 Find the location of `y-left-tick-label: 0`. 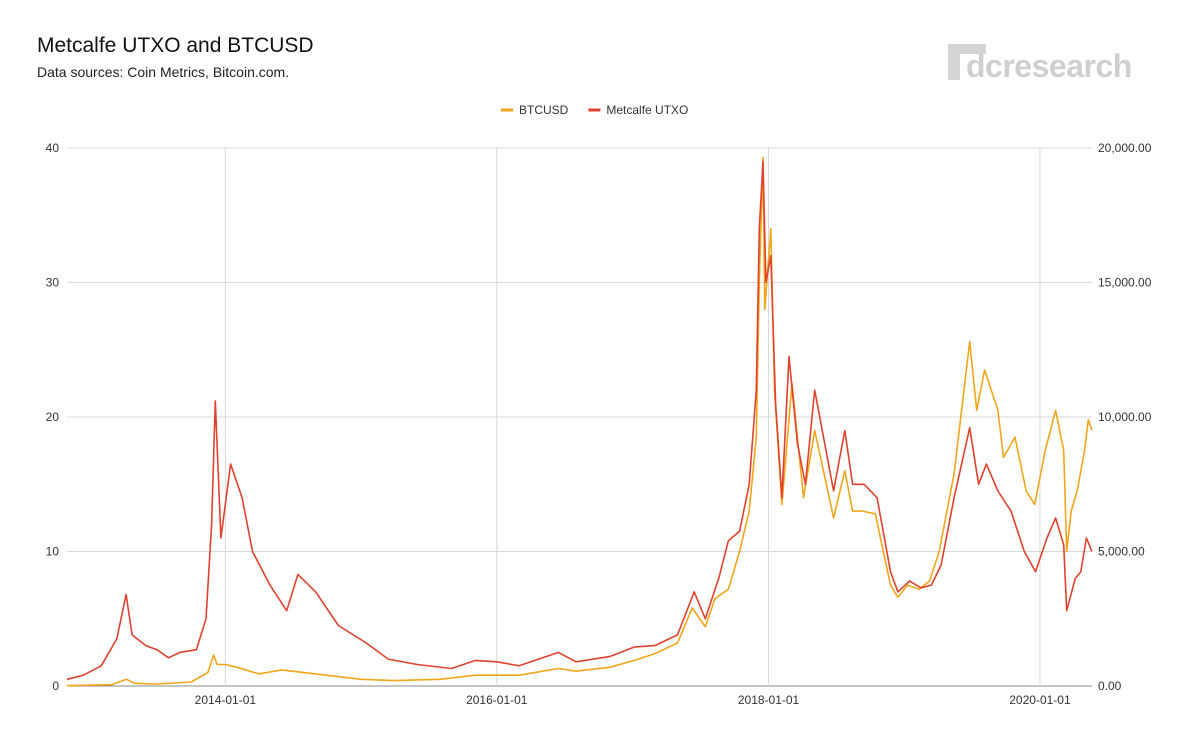

y-left-tick-label: 0 is located at coordinates (55, 686).